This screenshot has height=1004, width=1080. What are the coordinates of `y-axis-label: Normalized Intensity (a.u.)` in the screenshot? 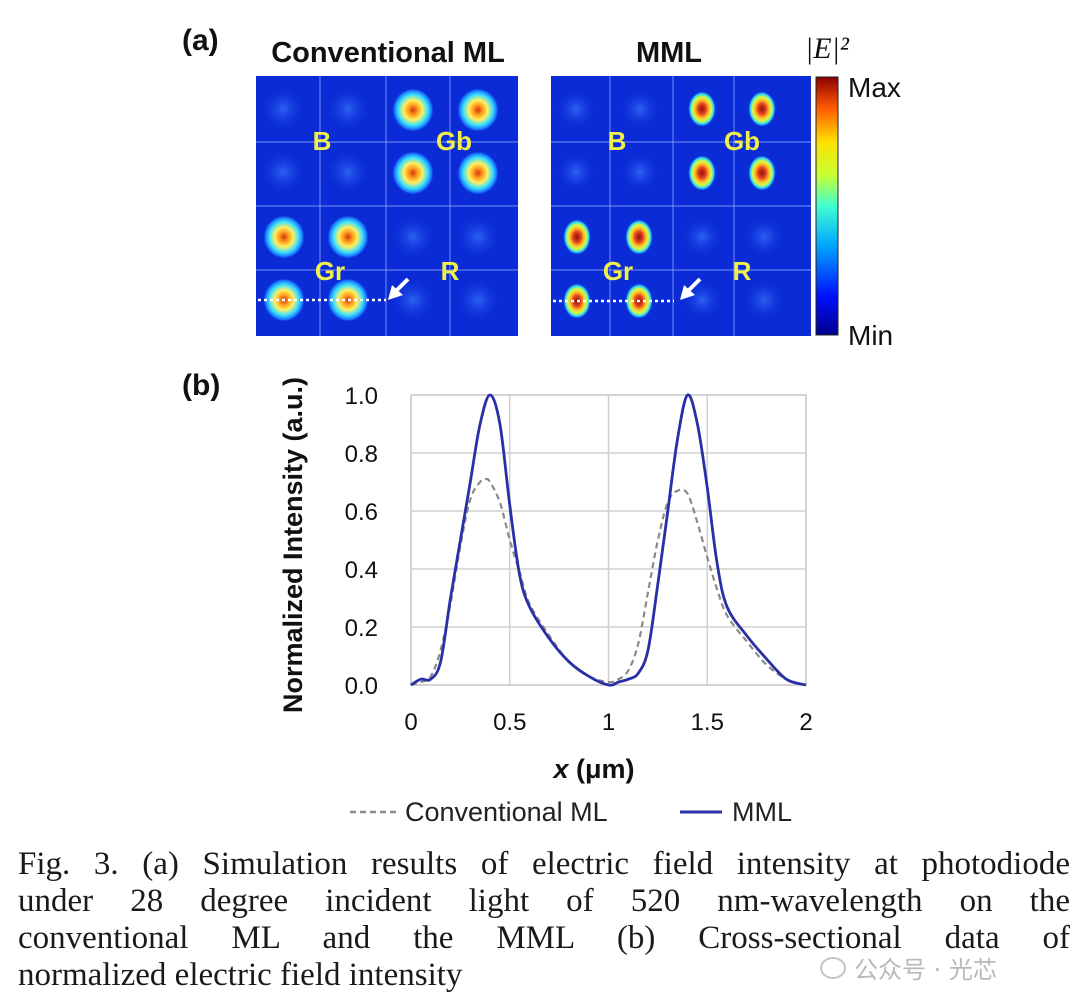 It's located at (293, 545).